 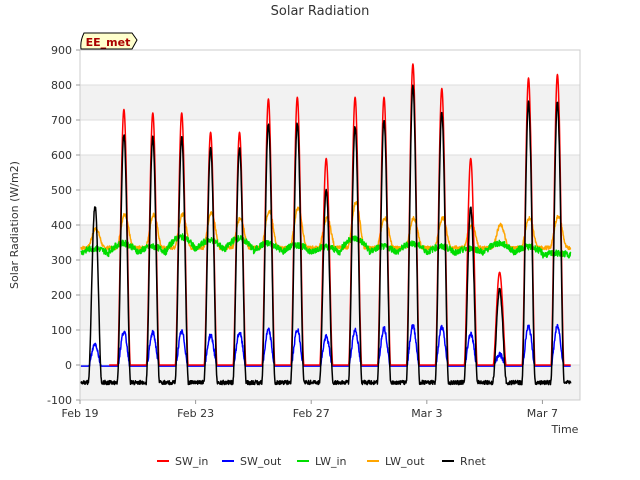 What do you see at coordinates (195, 413) in the screenshot?
I see `x-tick-label: Feb 23` at bounding box center [195, 413].